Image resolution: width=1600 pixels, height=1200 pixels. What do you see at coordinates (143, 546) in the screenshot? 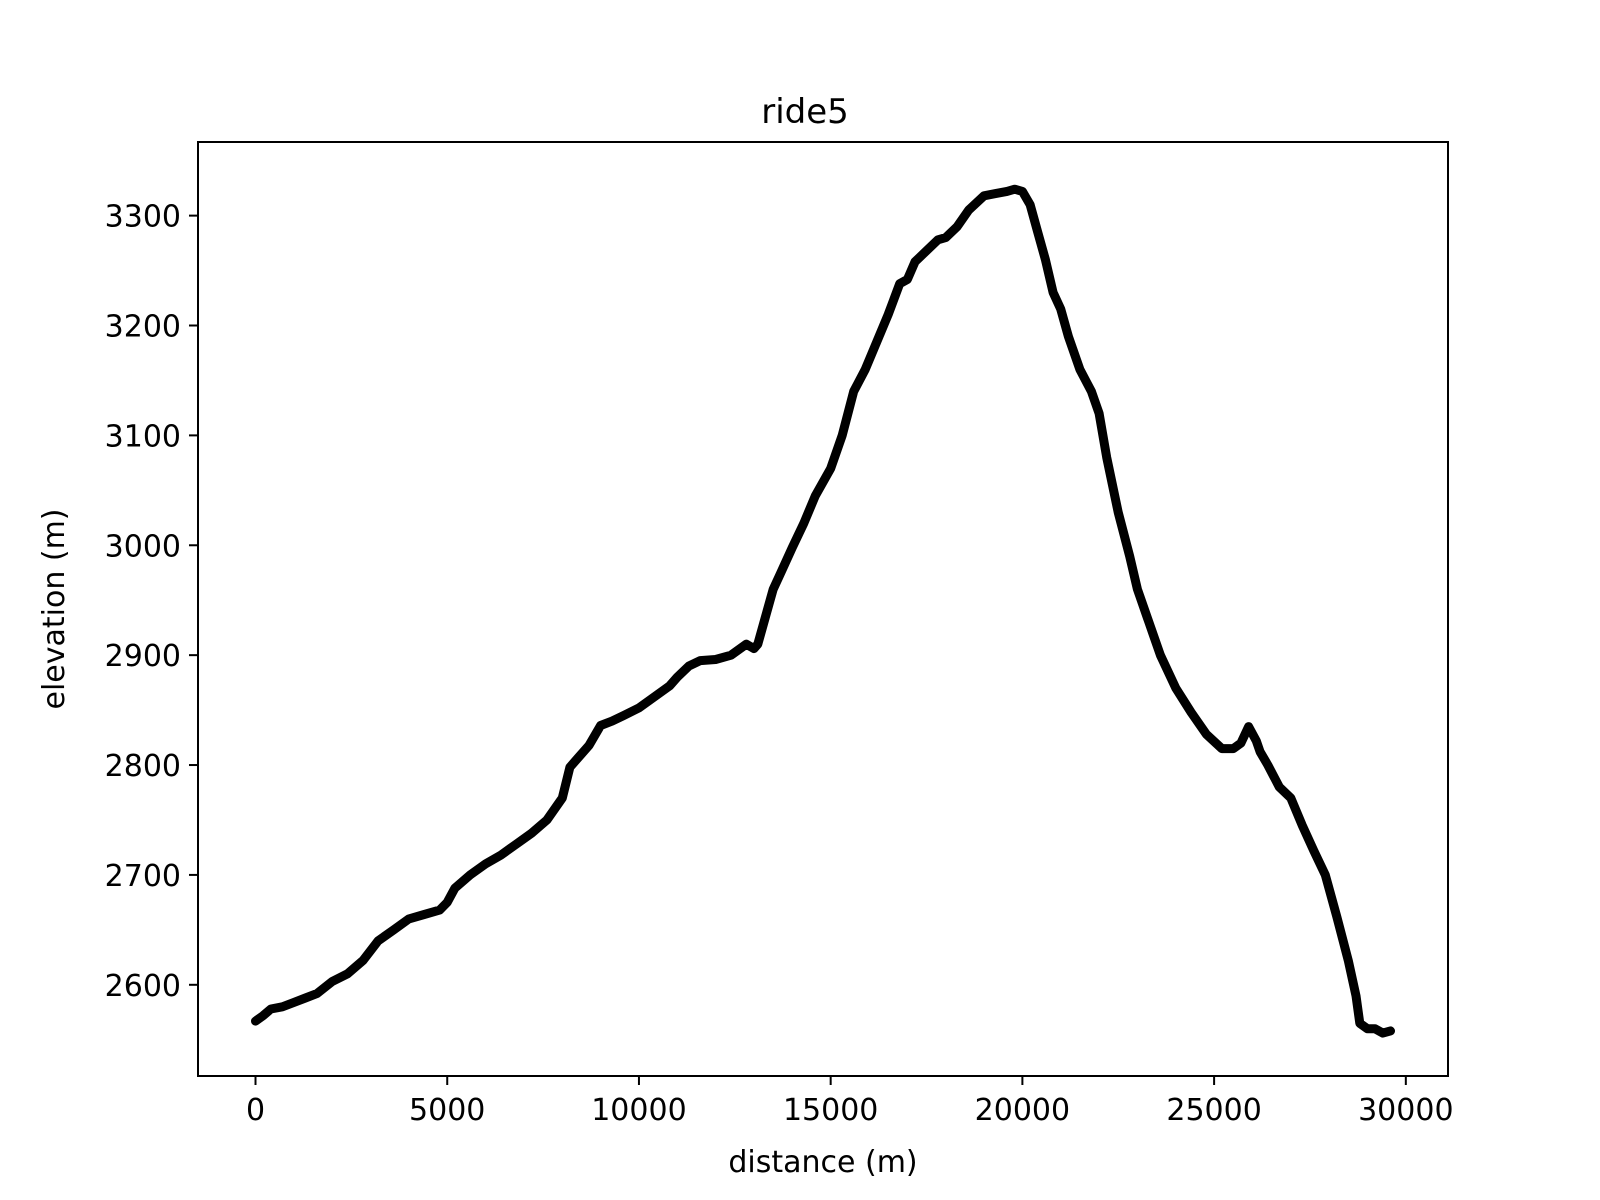
I see `y-tick-label: 3000` at bounding box center [143, 546].